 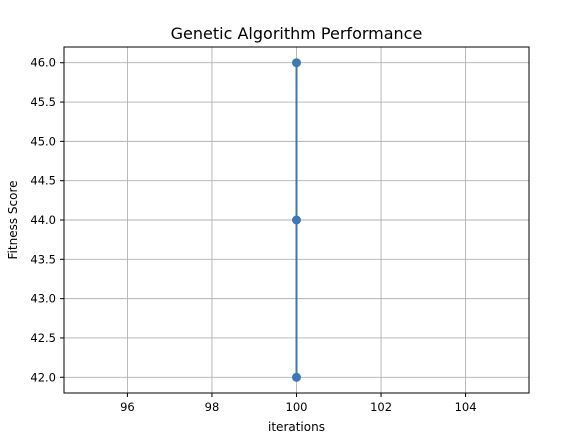 What do you see at coordinates (297, 33) in the screenshot?
I see `chart-title: Genetic Algorithm Performance` at bounding box center [297, 33].